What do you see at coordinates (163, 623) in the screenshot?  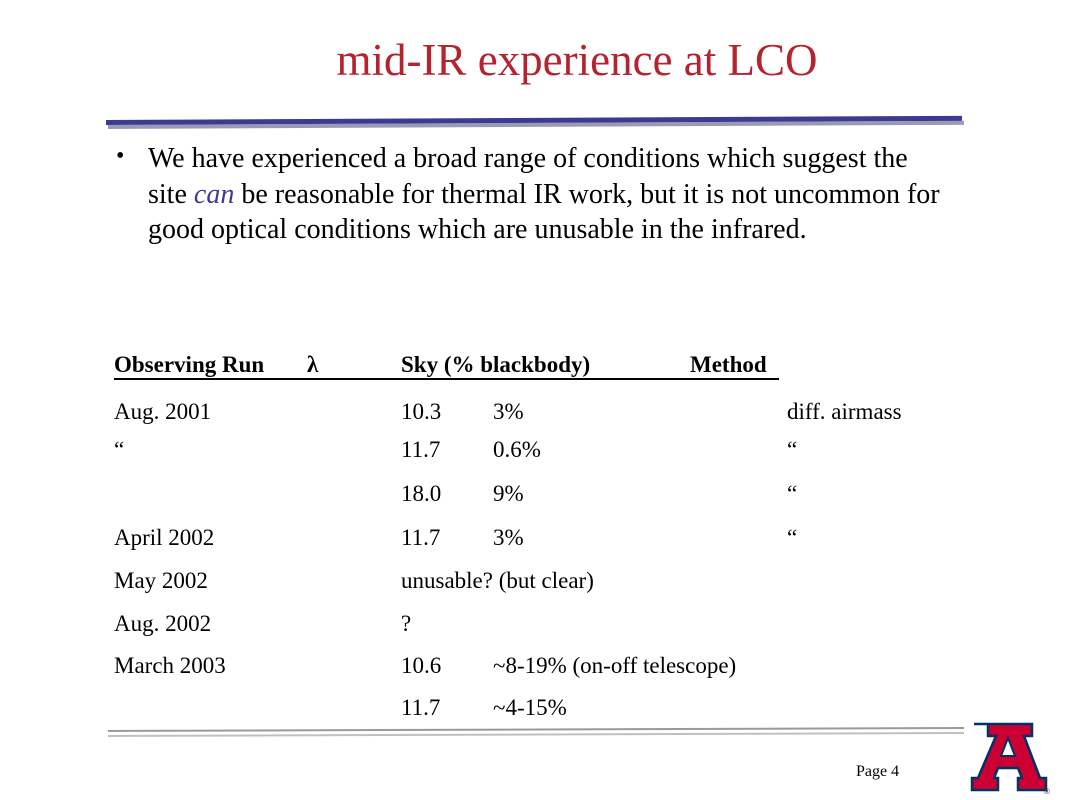 I see `cell-run: Aug. 2002` at bounding box center [163, 623].